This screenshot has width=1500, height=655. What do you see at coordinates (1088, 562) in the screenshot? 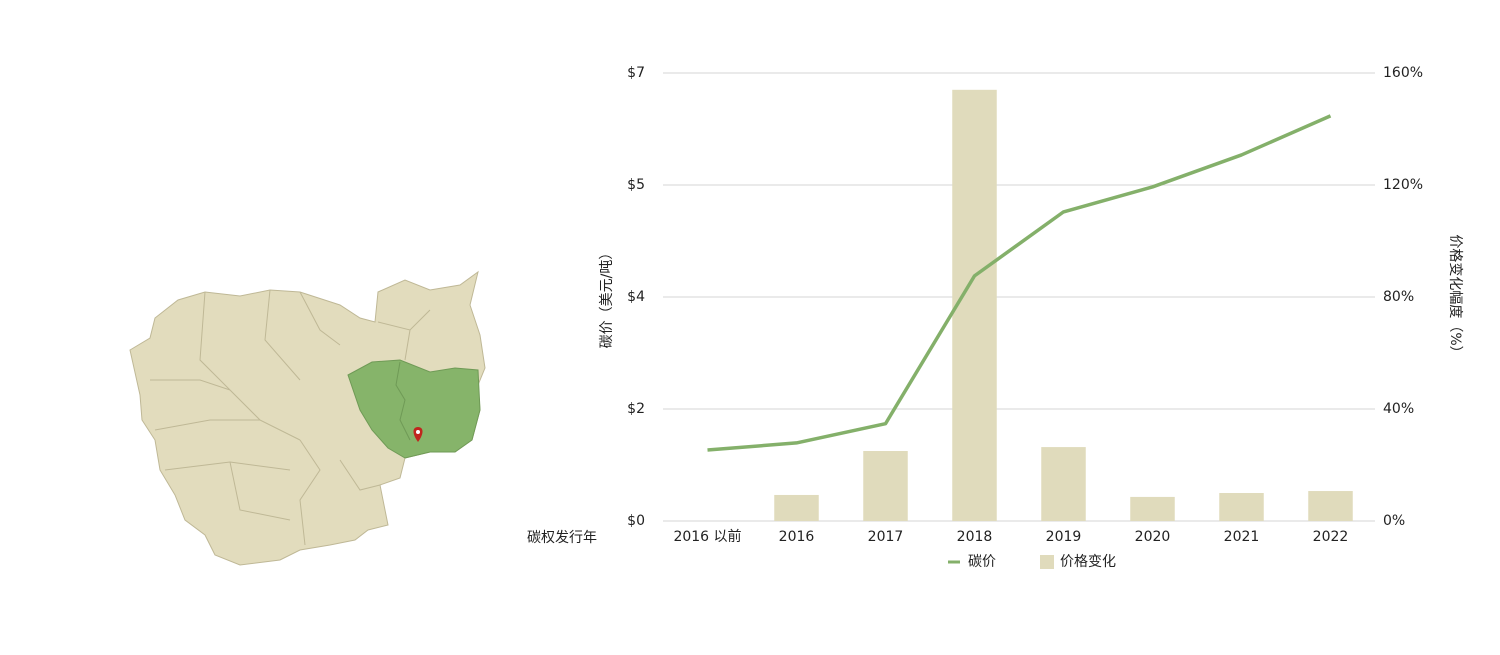
I see `legend-label: 价格变化` at bounding box center [1088, 562].